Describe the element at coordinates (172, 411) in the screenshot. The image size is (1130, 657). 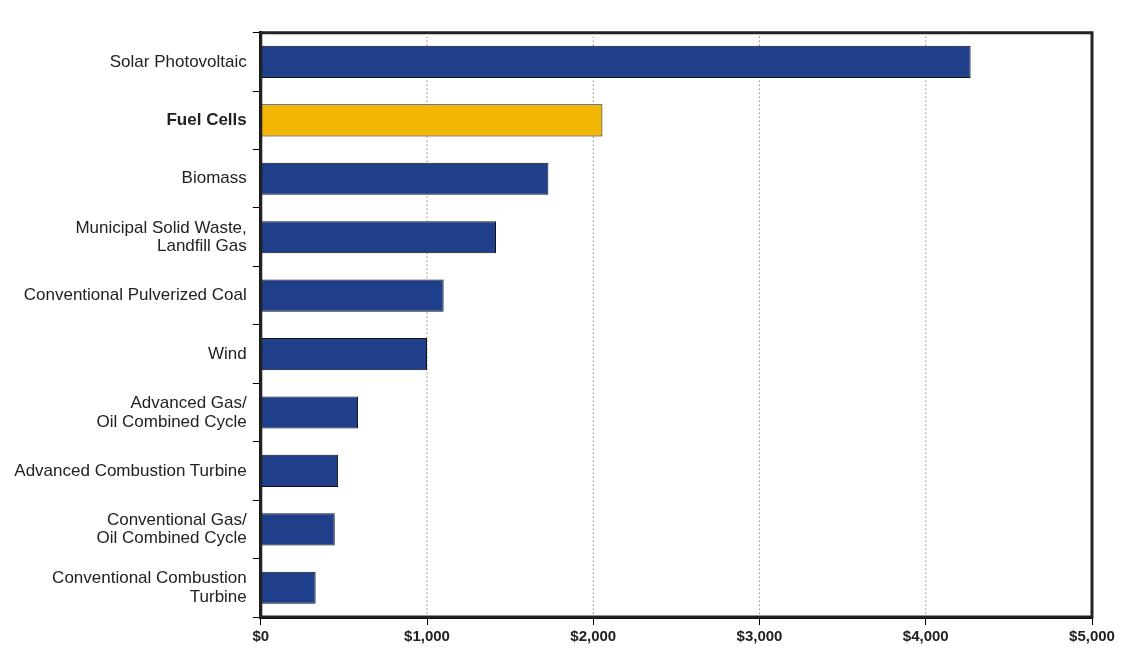
I see `y-tick-label: Advanced Gas/ Oil Combined Cycle` at that location.